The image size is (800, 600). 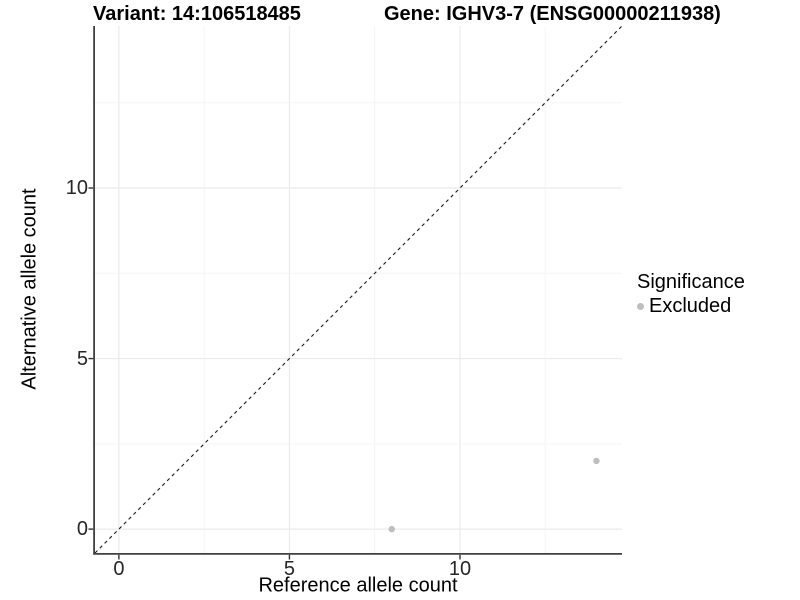 What do you see at coordinates (289, 569) in the screenshot?
I see `x-tick-label: 5` at bounding box center [289, 569].